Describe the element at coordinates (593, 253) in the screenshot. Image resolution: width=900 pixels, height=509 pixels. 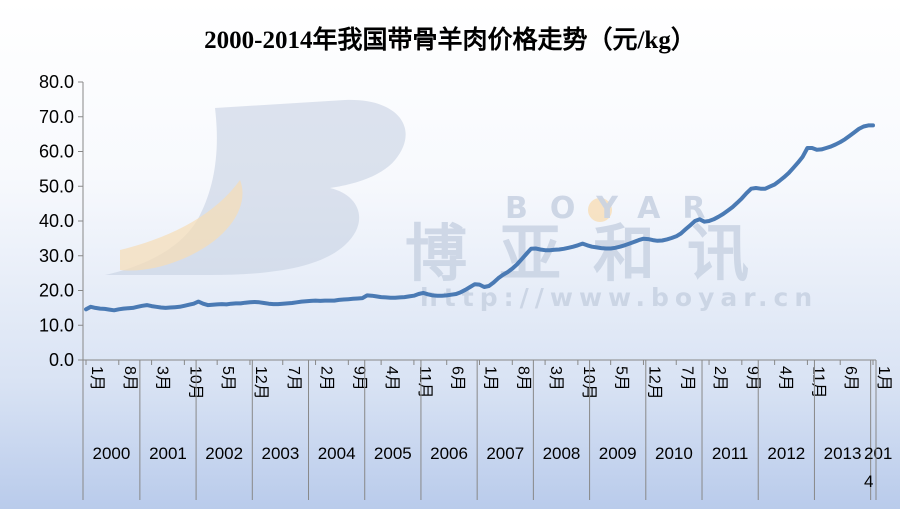
I see `watermark-brand-cn: 博亚和讯` at that location.